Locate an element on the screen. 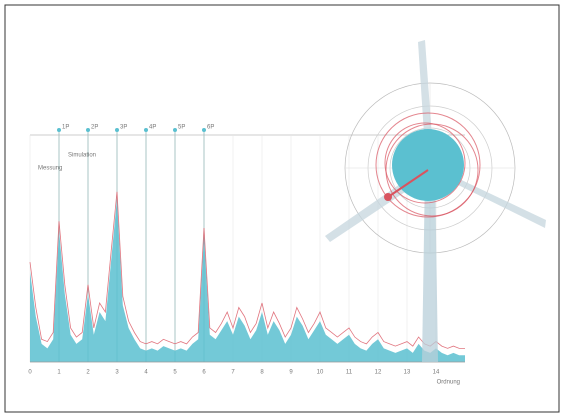 This screenshot has width=565, height=418. harmonic-label: 5P is located at coordinates (181, 128).